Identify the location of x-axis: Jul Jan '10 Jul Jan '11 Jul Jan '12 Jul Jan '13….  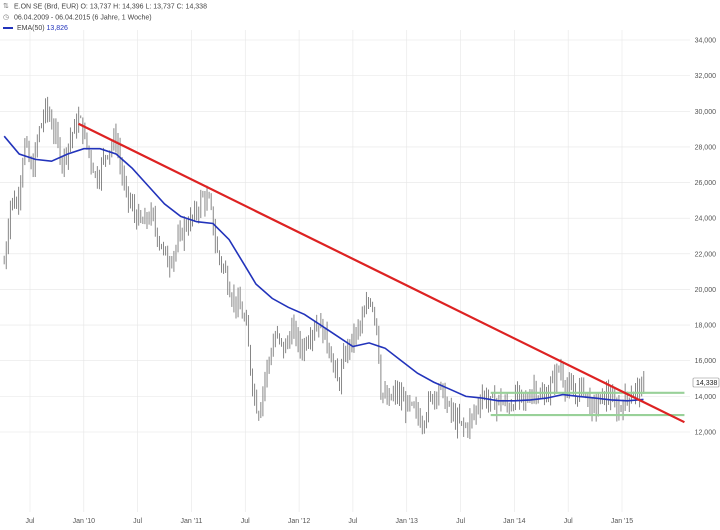
(330, 521).